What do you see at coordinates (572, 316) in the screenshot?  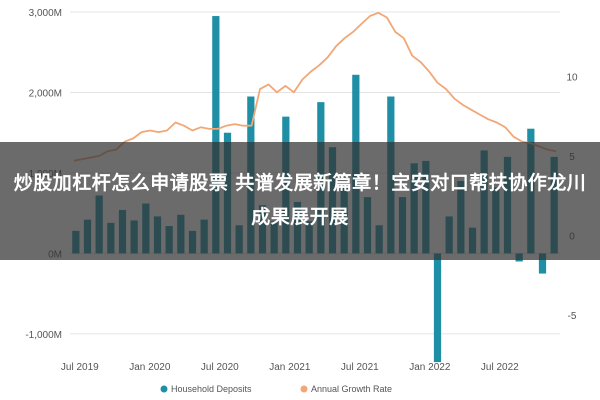 I see `right-tick-label: -5` at bounding box center [572, 316].